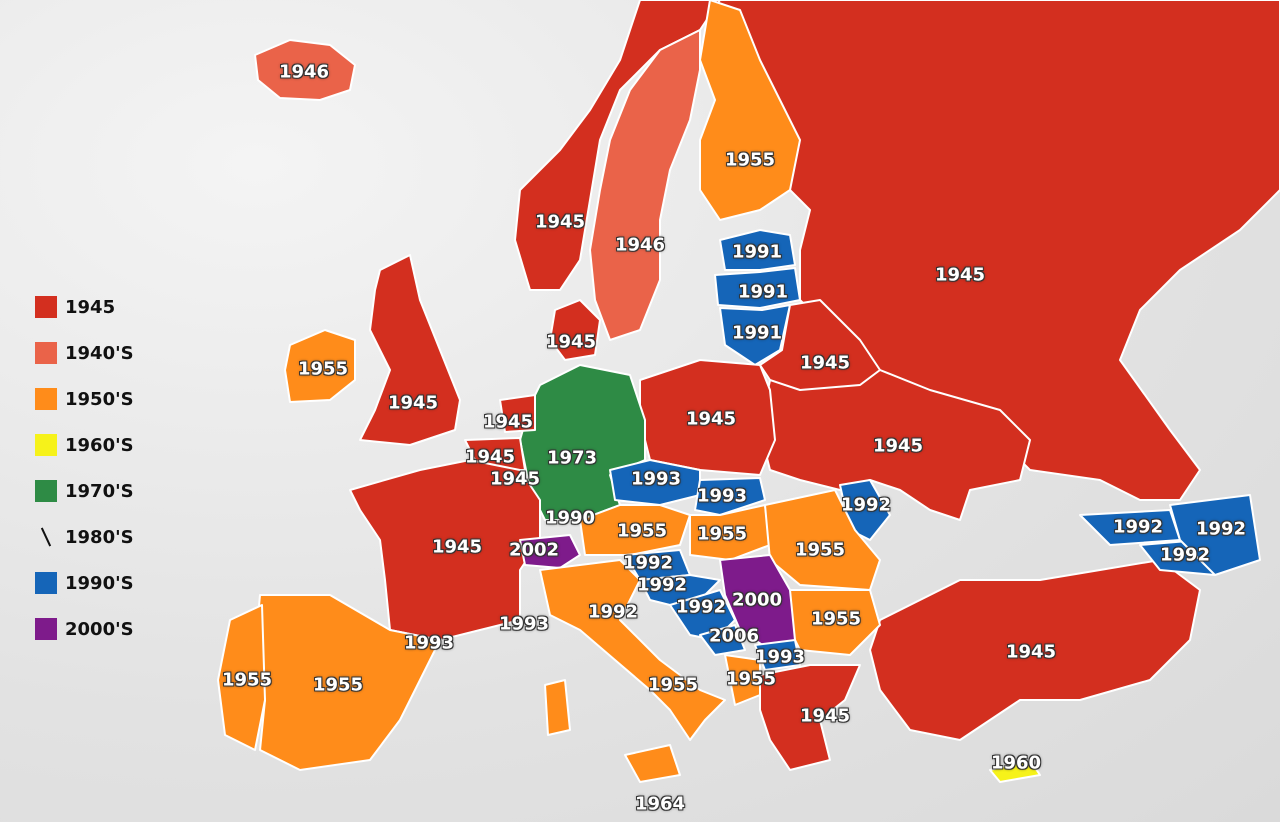 The image size is (1280, 822). I want to click on label-north-macedonia: 1993, so click(780, 657).